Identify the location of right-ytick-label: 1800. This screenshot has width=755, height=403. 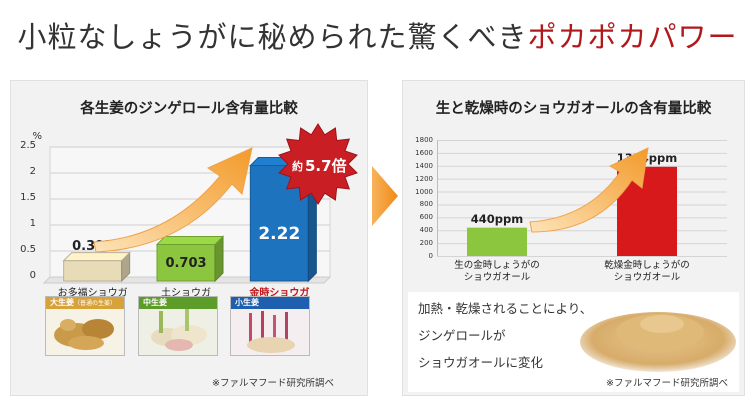
(424, 140).